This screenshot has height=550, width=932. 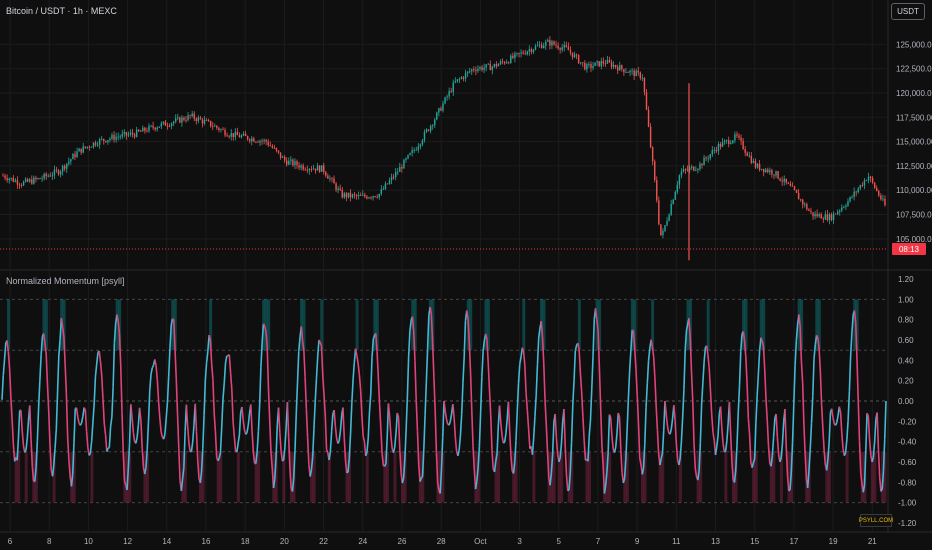 I want to click on currency-button: USDT, so click(x=908, y=11).